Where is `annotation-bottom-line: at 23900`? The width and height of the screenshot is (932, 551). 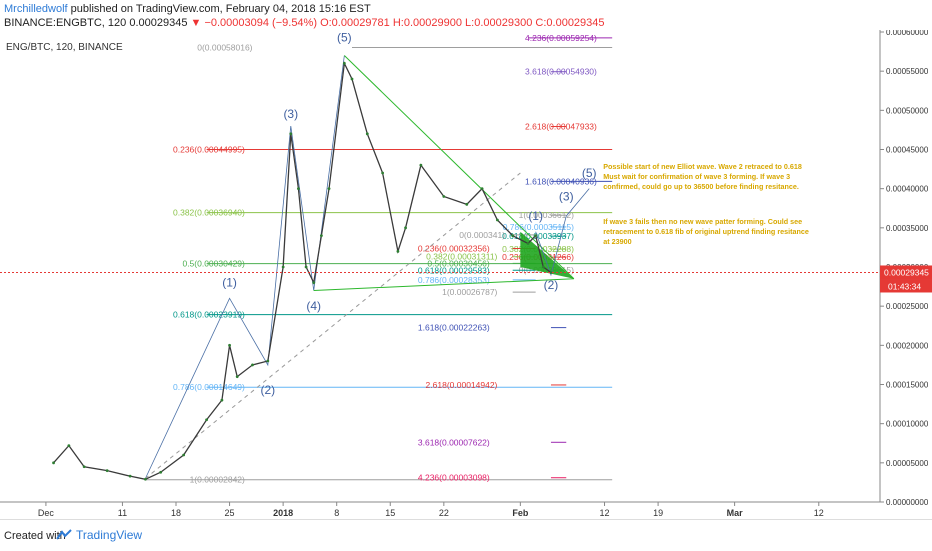 annotation-bottom-line: at 23900 is located at coordinates (617, 241).